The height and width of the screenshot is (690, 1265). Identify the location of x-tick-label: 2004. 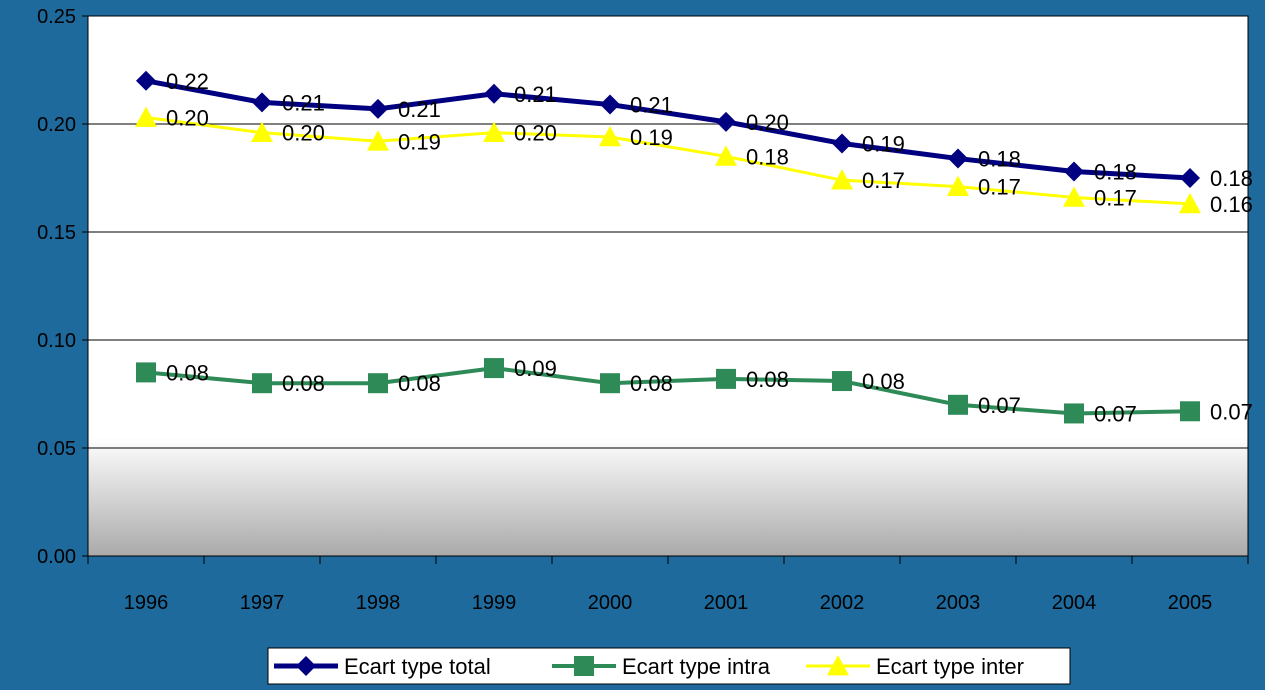
(1074, 603).